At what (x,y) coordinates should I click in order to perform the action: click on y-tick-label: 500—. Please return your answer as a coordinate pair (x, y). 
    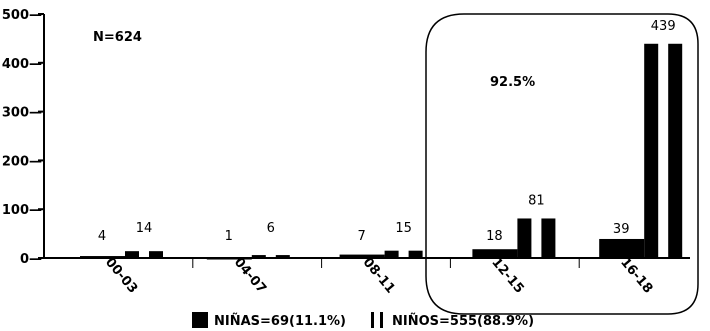
    Looking at the image, I should click on (22, 15).